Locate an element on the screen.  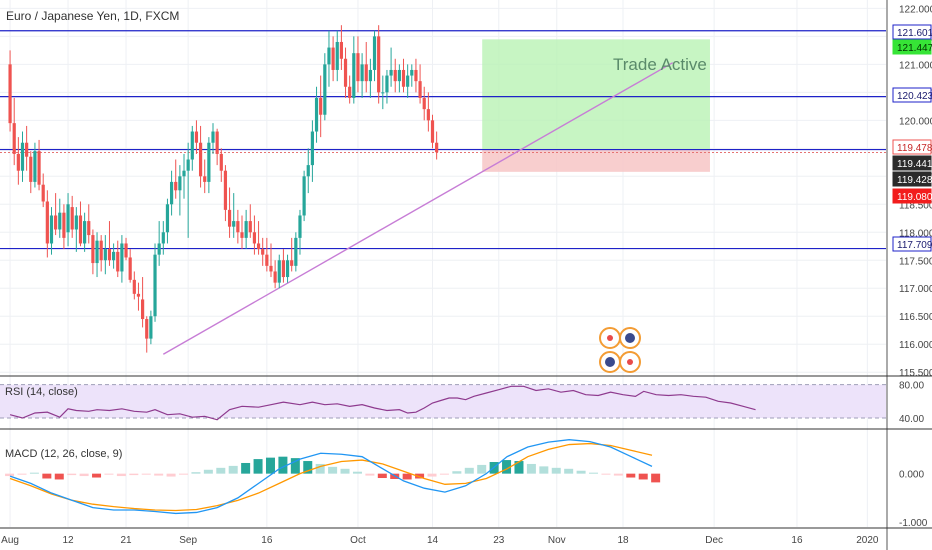
price-tick-label: 115.500 is located at coordinates (915, 373).